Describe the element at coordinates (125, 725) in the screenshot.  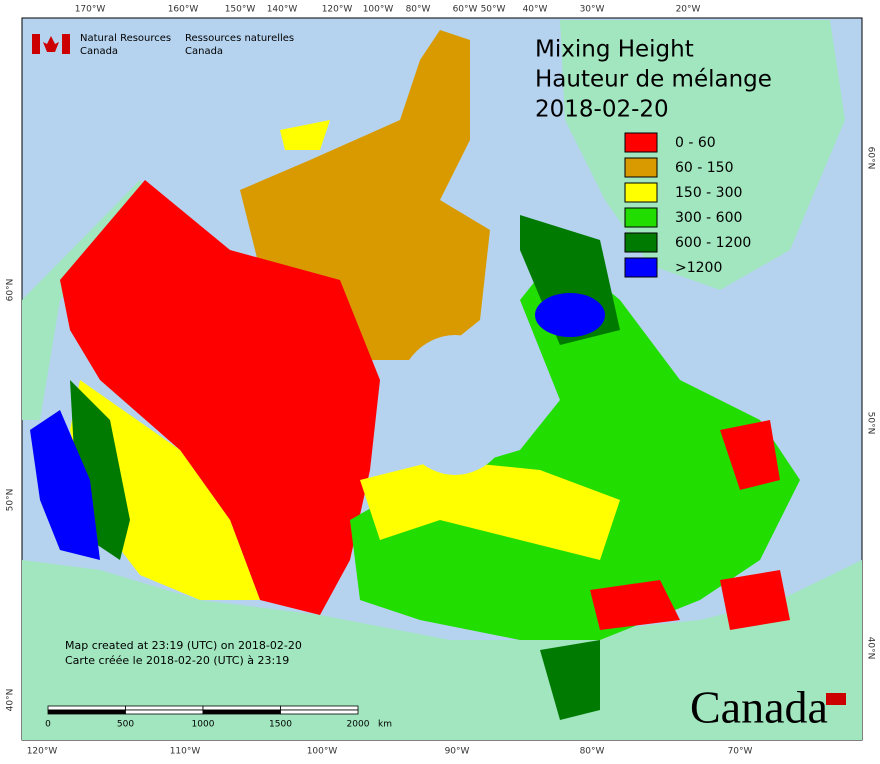
I see `scale-label: 500` at that location.